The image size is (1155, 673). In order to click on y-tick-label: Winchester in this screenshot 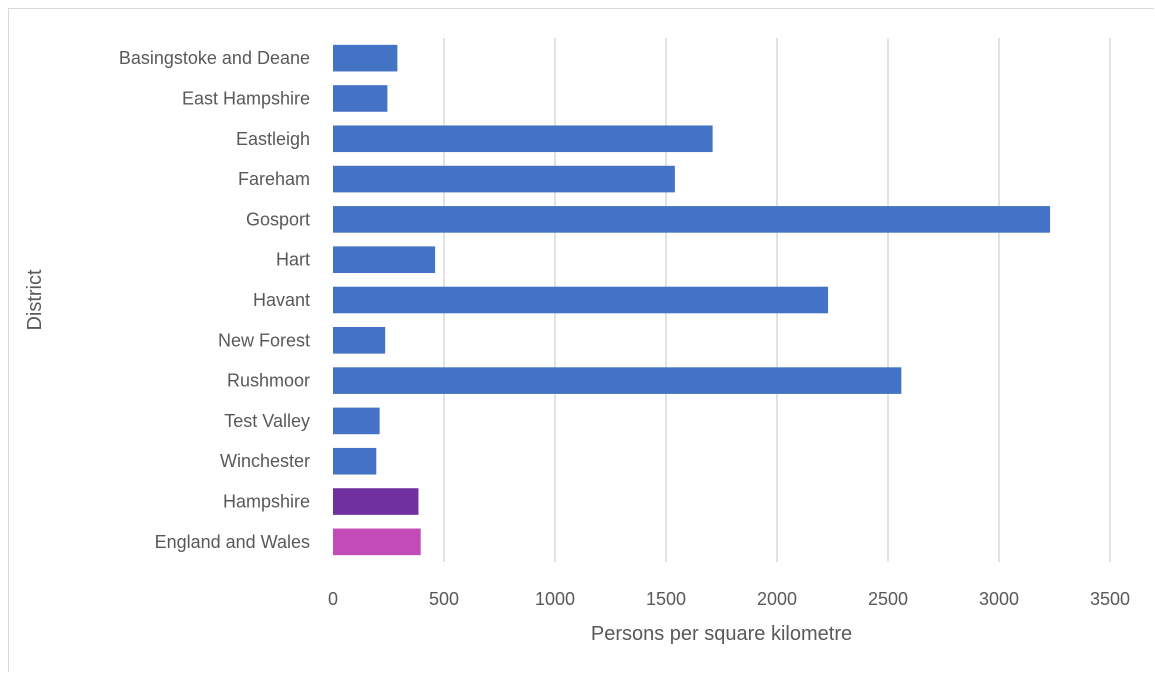, I will do `click(265, 461)`.